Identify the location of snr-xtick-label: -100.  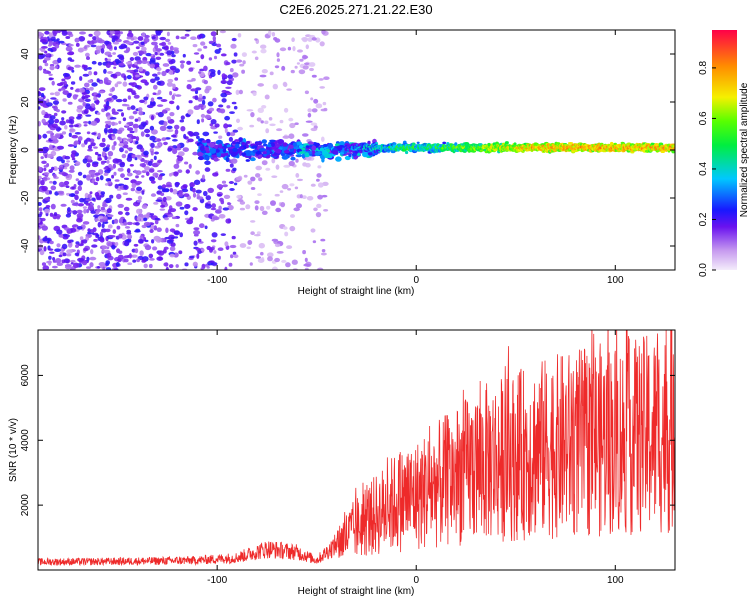
(217, 580).